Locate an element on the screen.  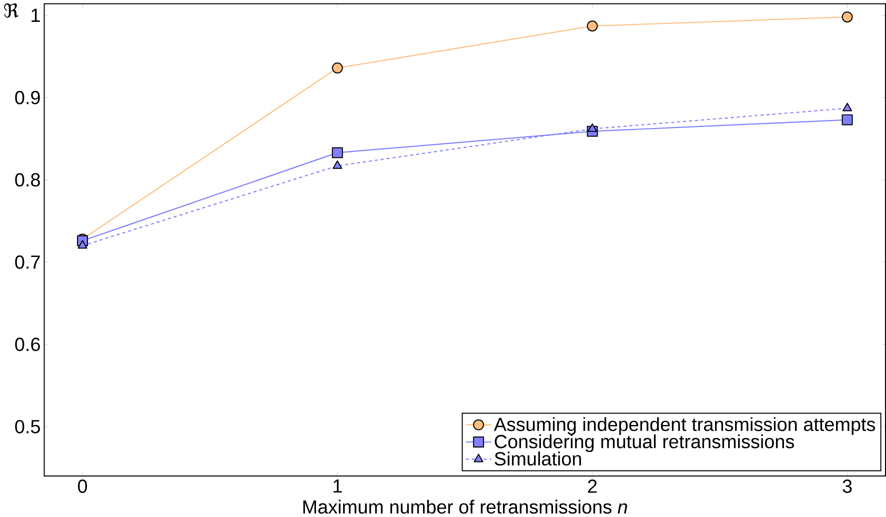
y-tick-label: 0.8 is located at coordinates (27, 180).